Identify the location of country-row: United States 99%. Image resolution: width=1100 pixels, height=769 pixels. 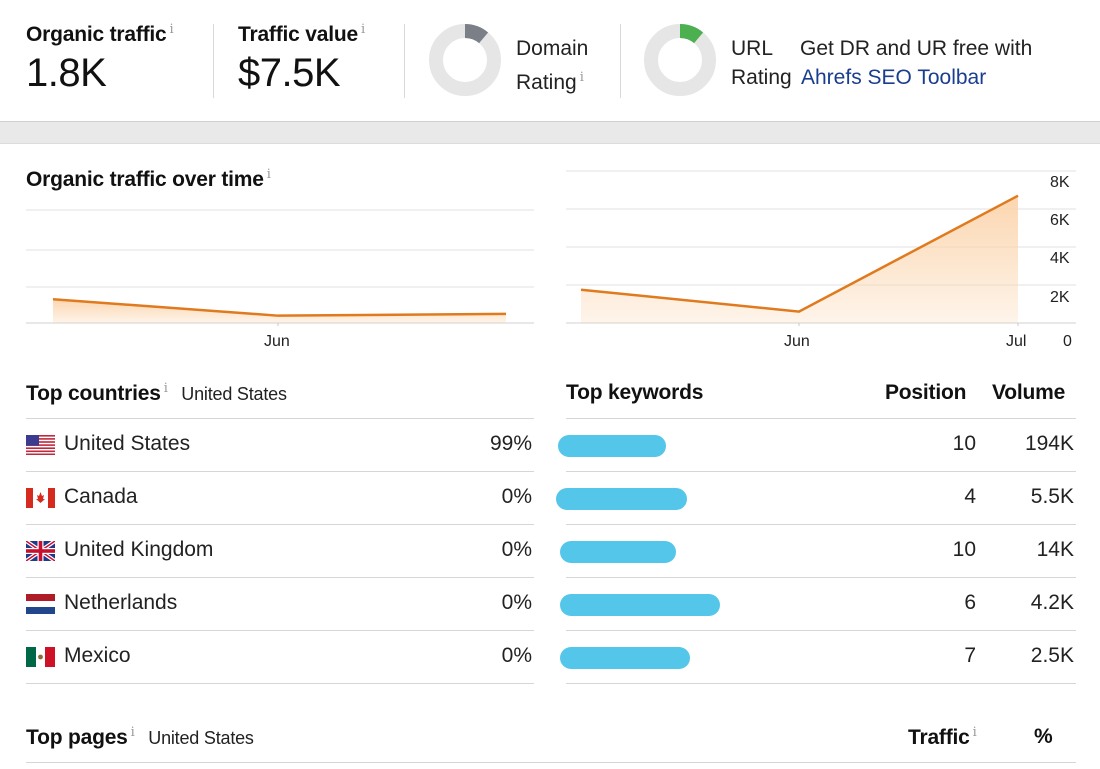
(280, 444).